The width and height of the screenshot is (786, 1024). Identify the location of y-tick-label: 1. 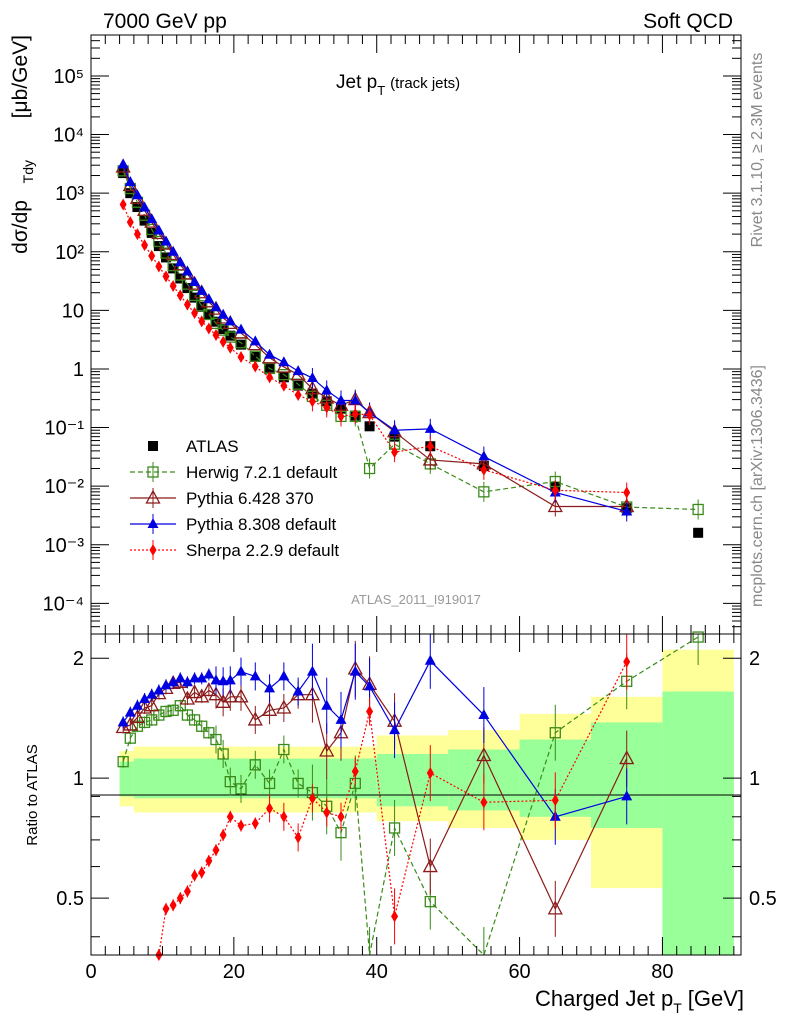
(78, 370).